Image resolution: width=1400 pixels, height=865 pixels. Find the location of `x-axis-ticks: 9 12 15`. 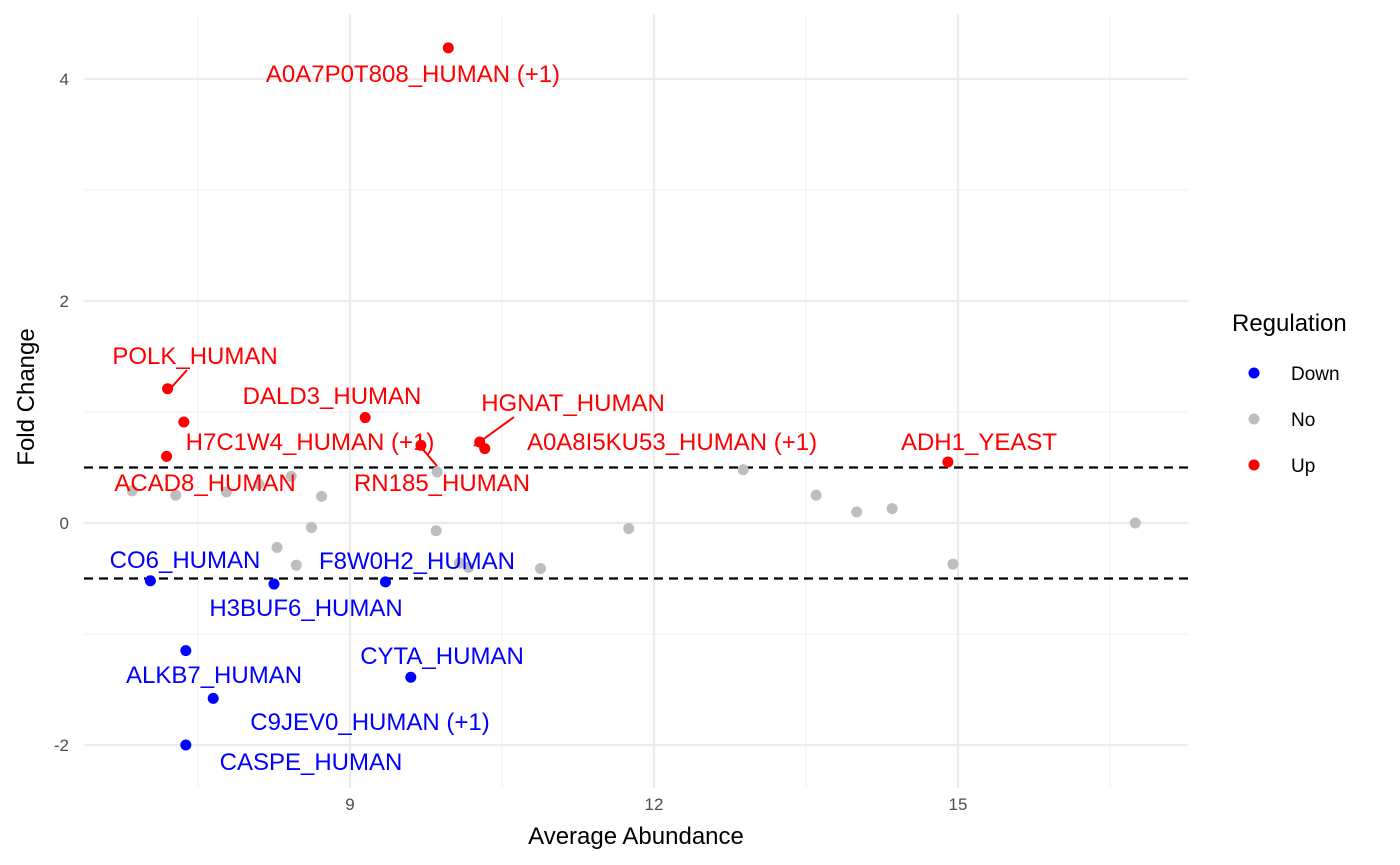

x-axis-ticks: 9 12 15 is located at coordinates (656, 804).